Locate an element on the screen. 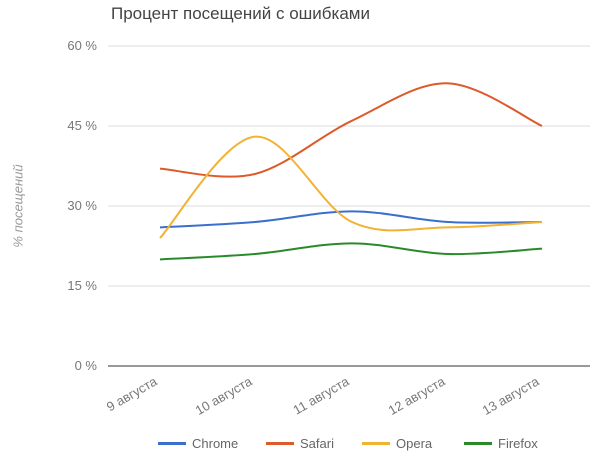 The width and height of the screenshot is (598, 462). legend-swatch-firefox is located at coordinates (478, 443).